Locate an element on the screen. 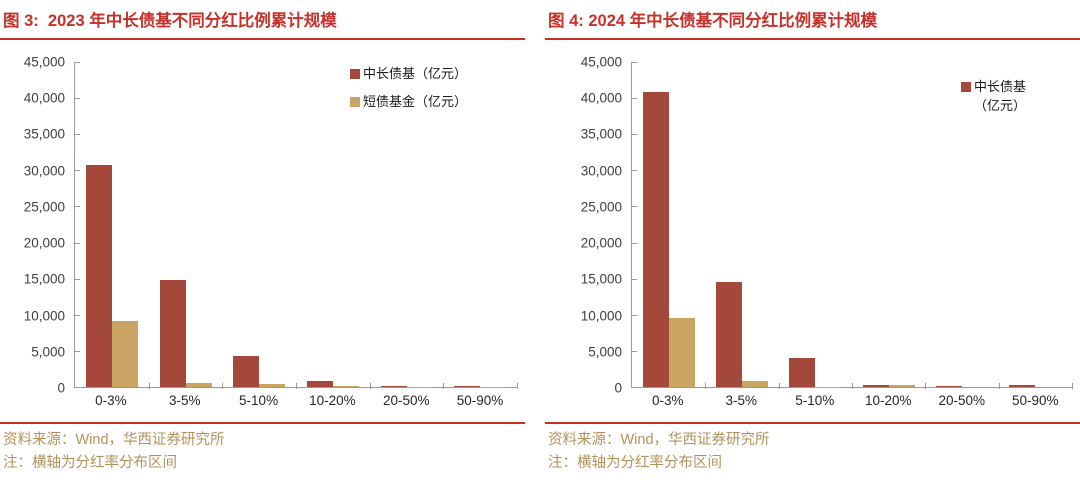 The image size is (1080, 485). note-text: 注：横轴为分红率分布区间 is located at coordinates (635, 463).